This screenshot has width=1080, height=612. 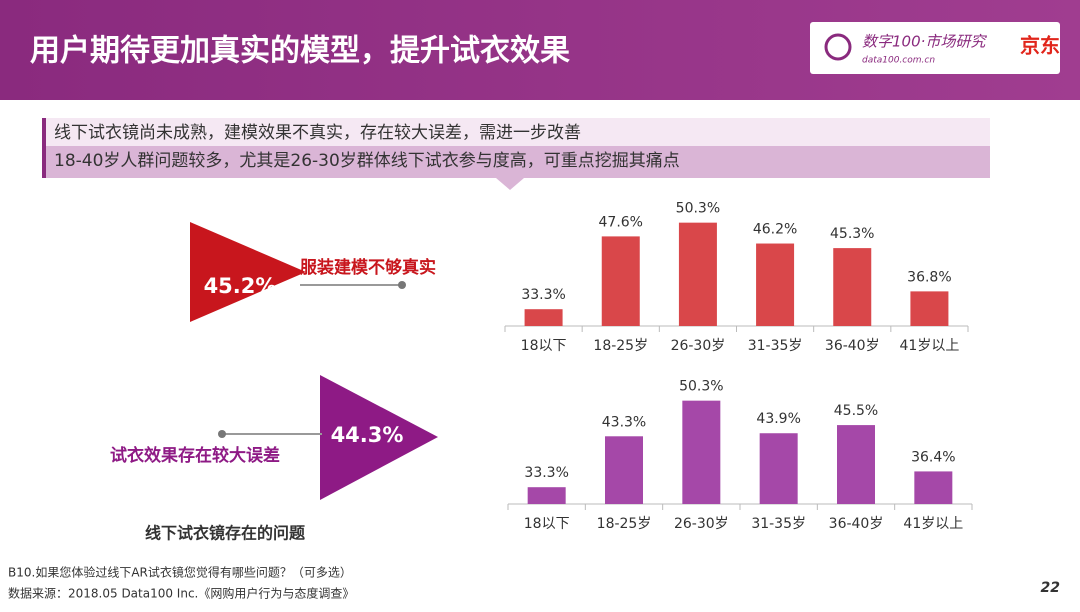 I want to click on issue-label: 服装建模不够真实, so click(x=368, y=267).